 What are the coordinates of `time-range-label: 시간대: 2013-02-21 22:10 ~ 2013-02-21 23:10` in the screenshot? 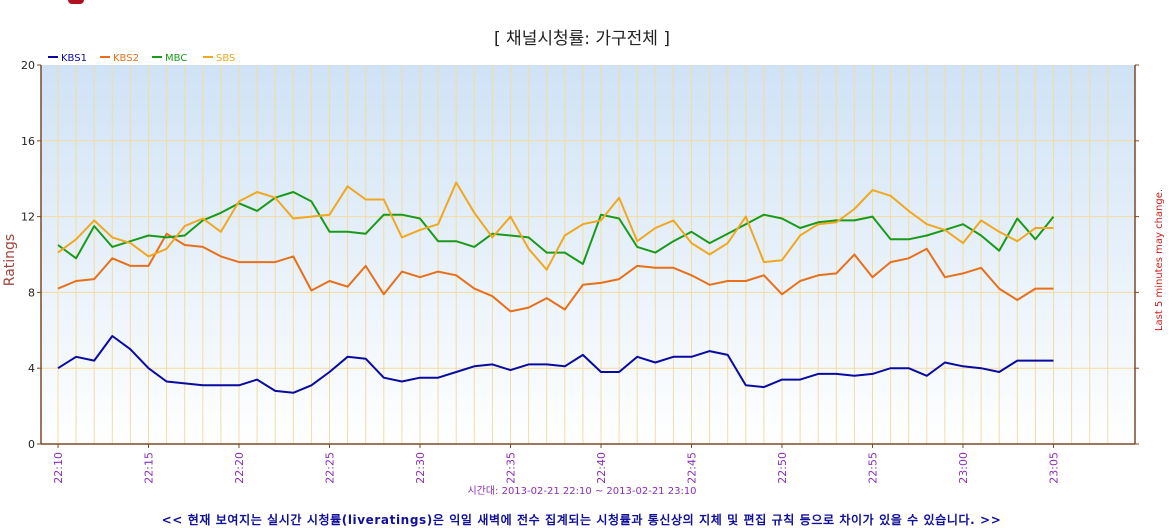 It's located at (581, 491).